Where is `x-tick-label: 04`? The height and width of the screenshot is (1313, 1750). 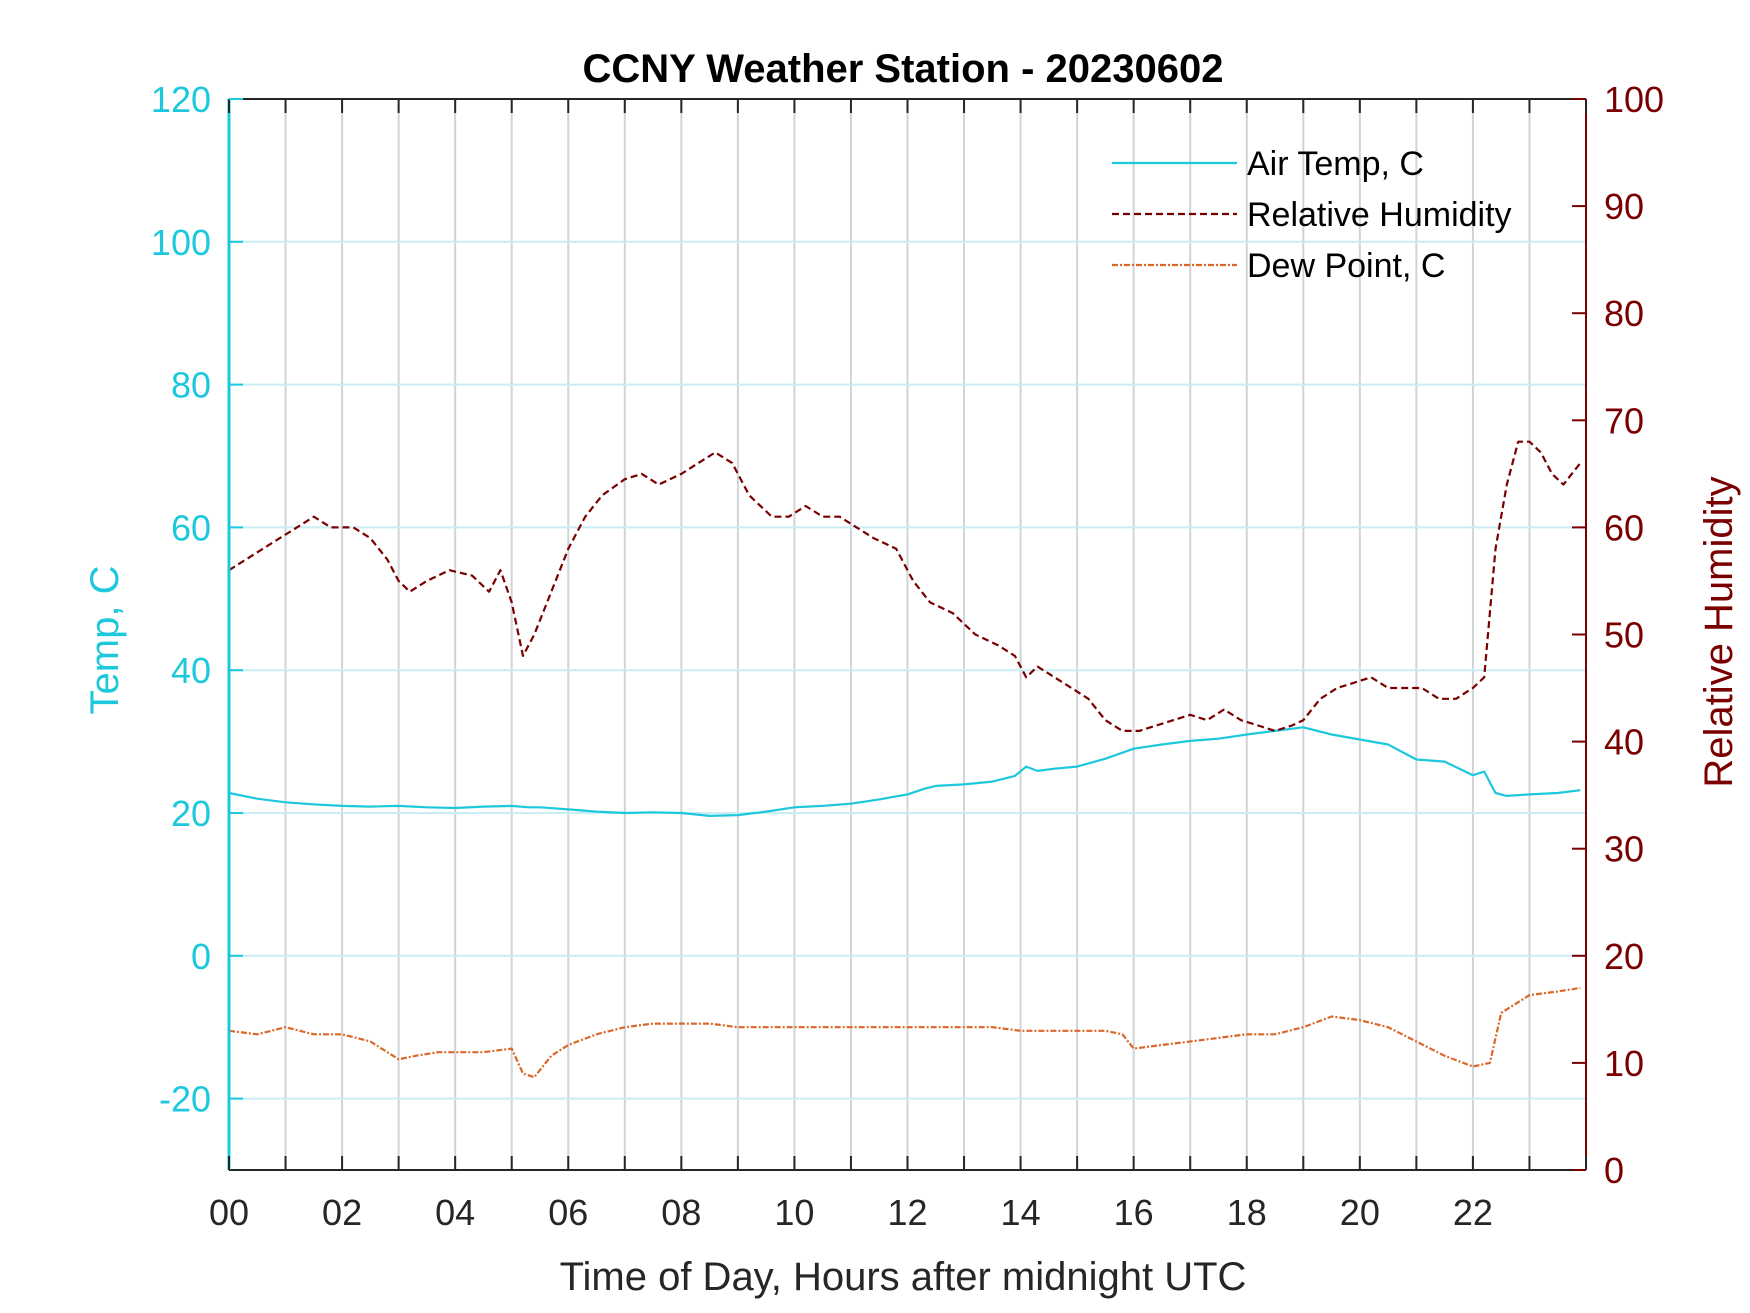 x-tick-label: 04 is located at coordinates (455, 1212).